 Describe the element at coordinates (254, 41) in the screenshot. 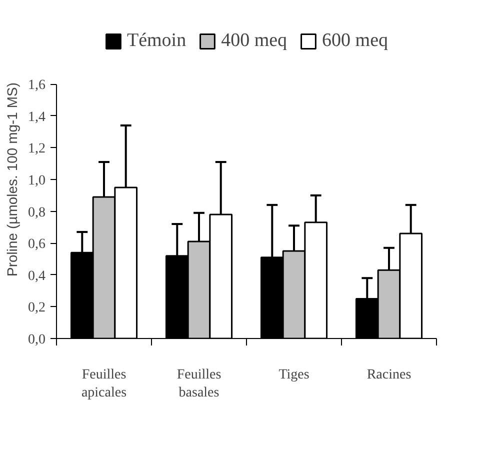

I see `legend-label: 400 meq` at that location.